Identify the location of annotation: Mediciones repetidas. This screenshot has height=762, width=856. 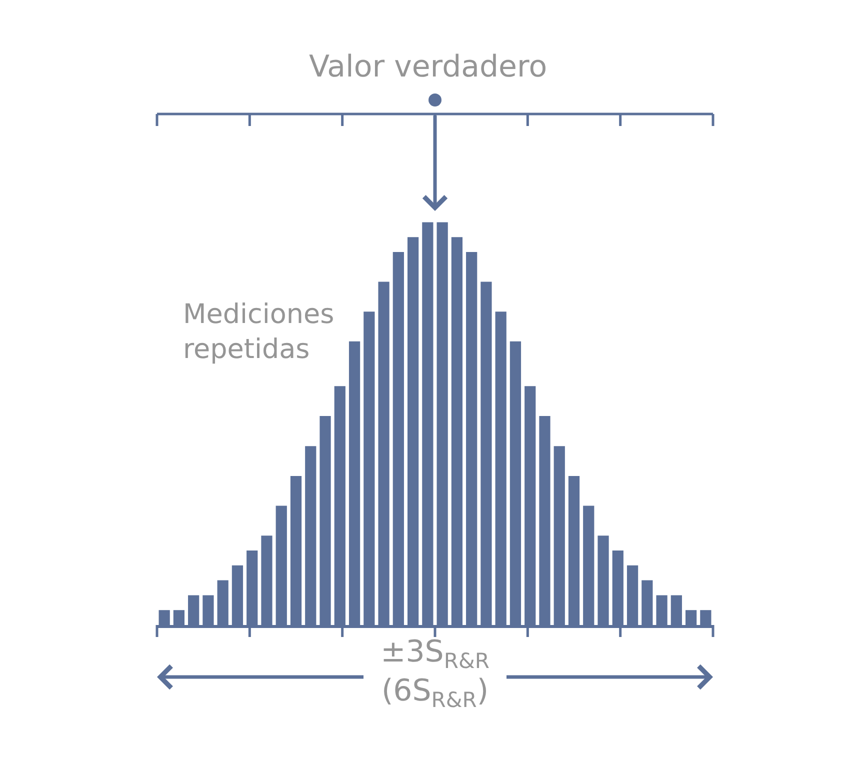
(258, 332).